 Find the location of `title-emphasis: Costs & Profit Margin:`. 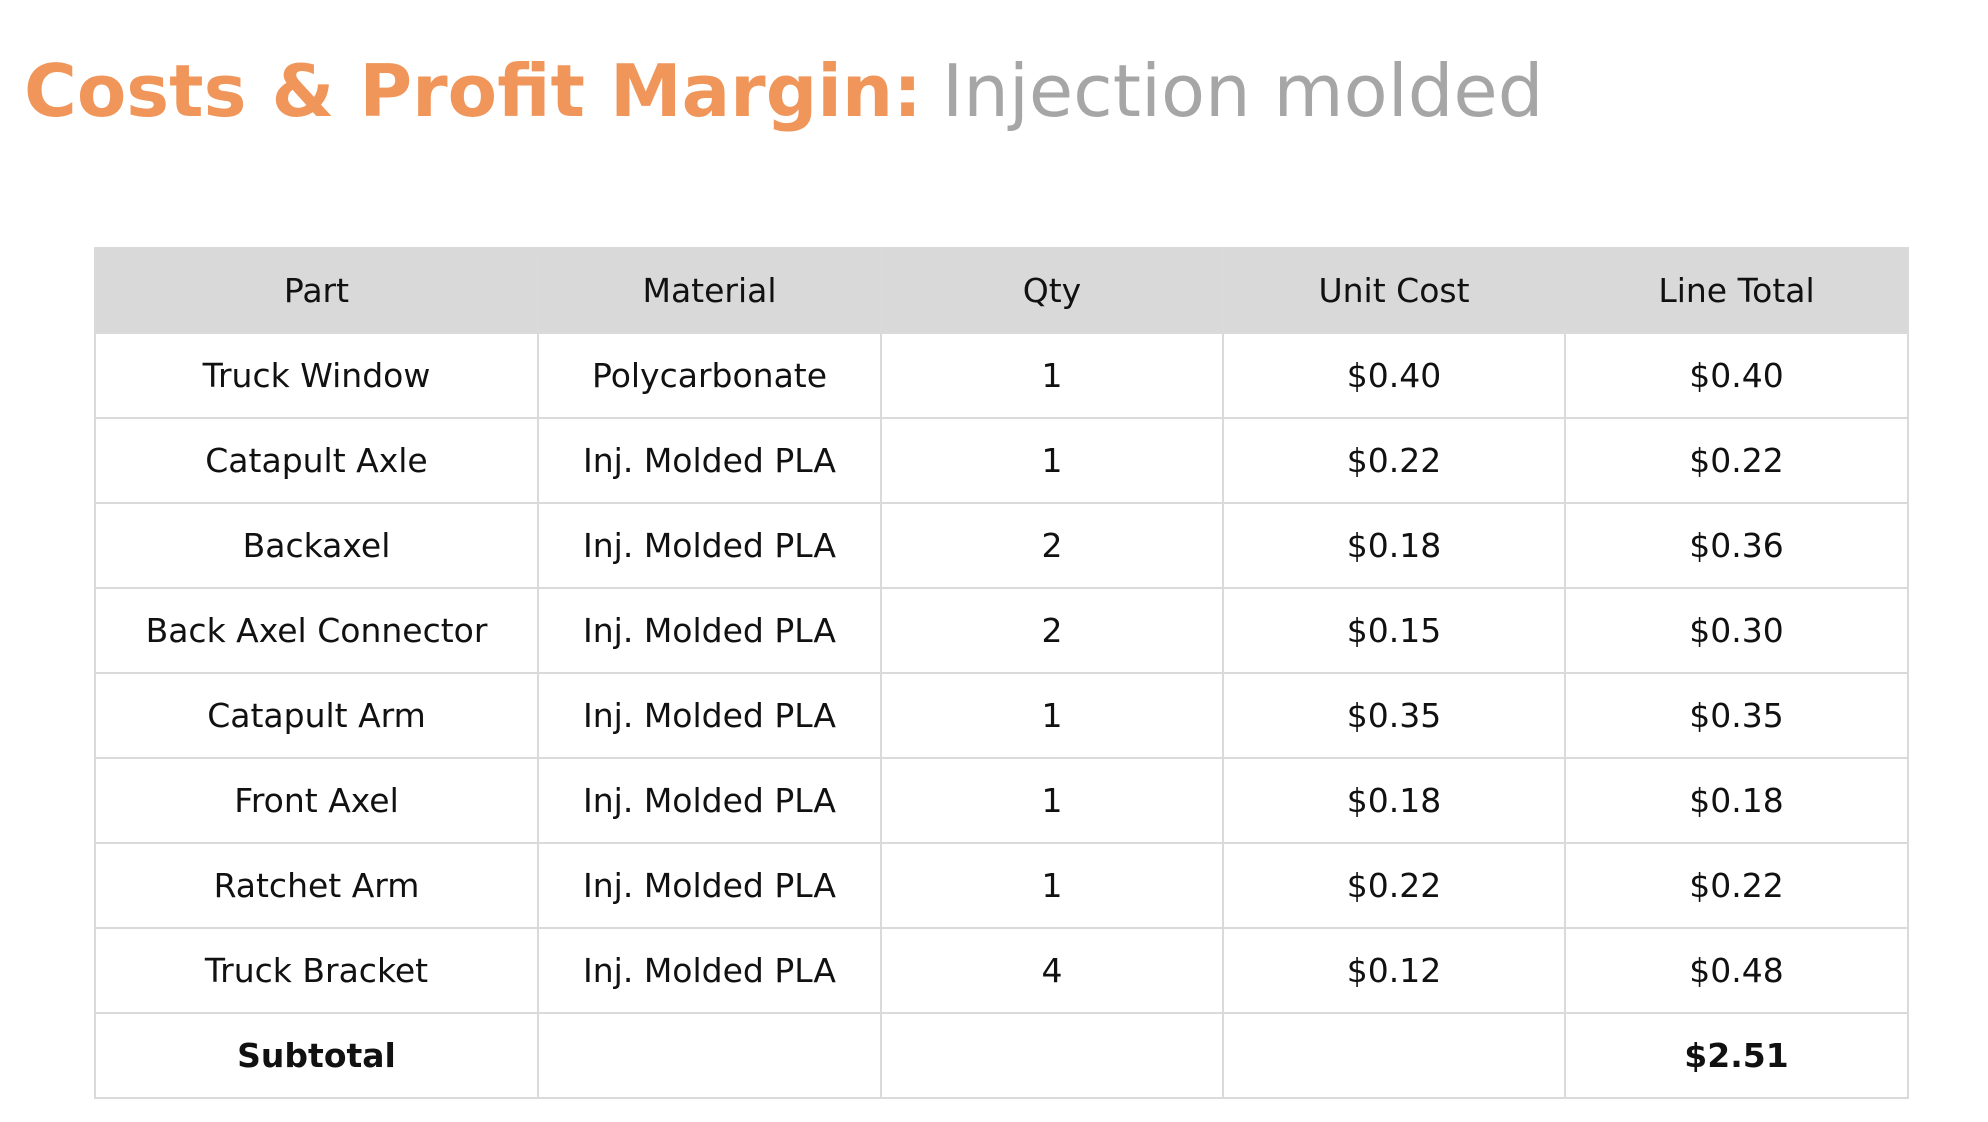

title-emphasis: Costs & Profit Margin: is located at coordinates (473, 91).